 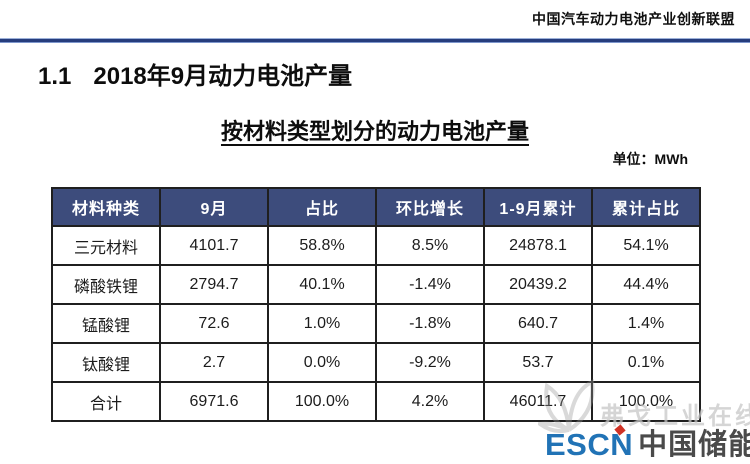 I want to click on page-title-text: 2018年9月动力电池产量, so click(x=223, y=76).